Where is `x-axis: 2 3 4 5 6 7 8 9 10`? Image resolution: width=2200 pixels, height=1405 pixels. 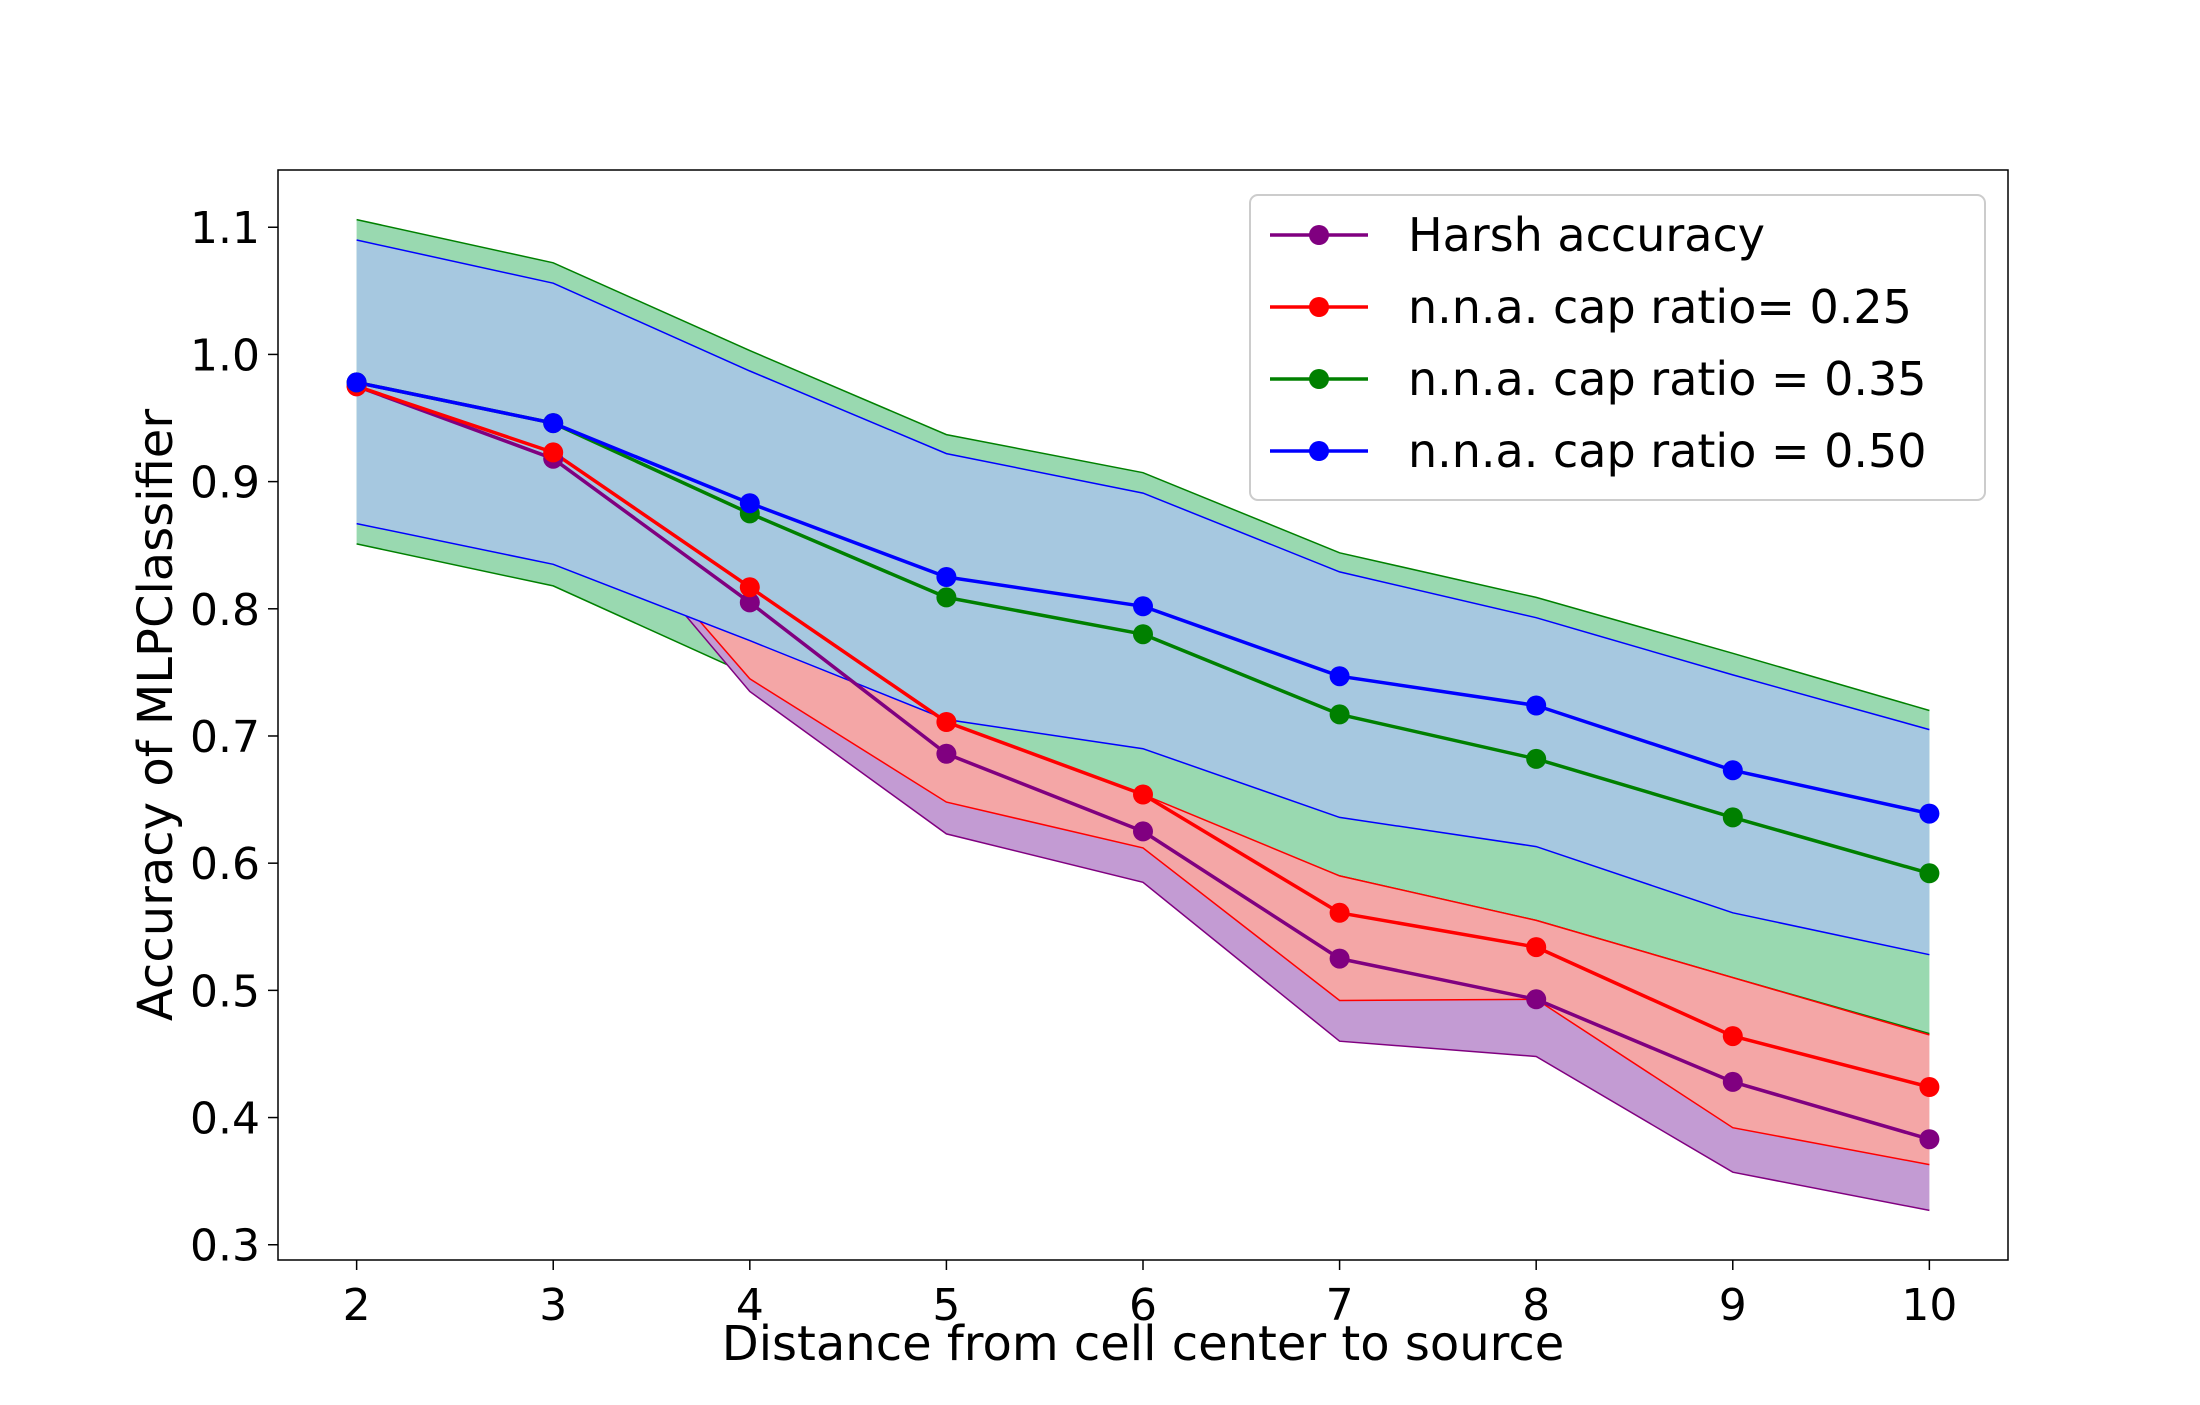 x-axis: 2 3 4 5 6 7 8 9 10 is located at coordinates (1150, 1295).